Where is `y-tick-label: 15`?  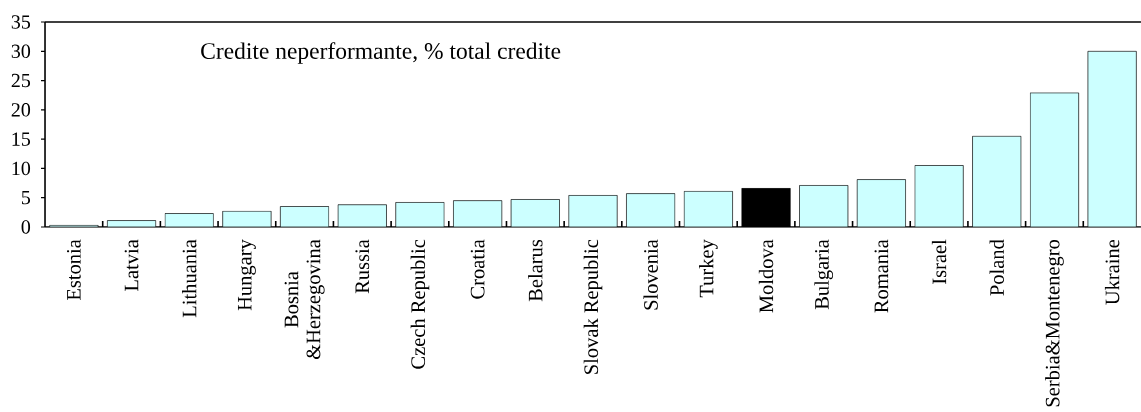 y-tick-label: 15 is located at coordinates (21, 139).